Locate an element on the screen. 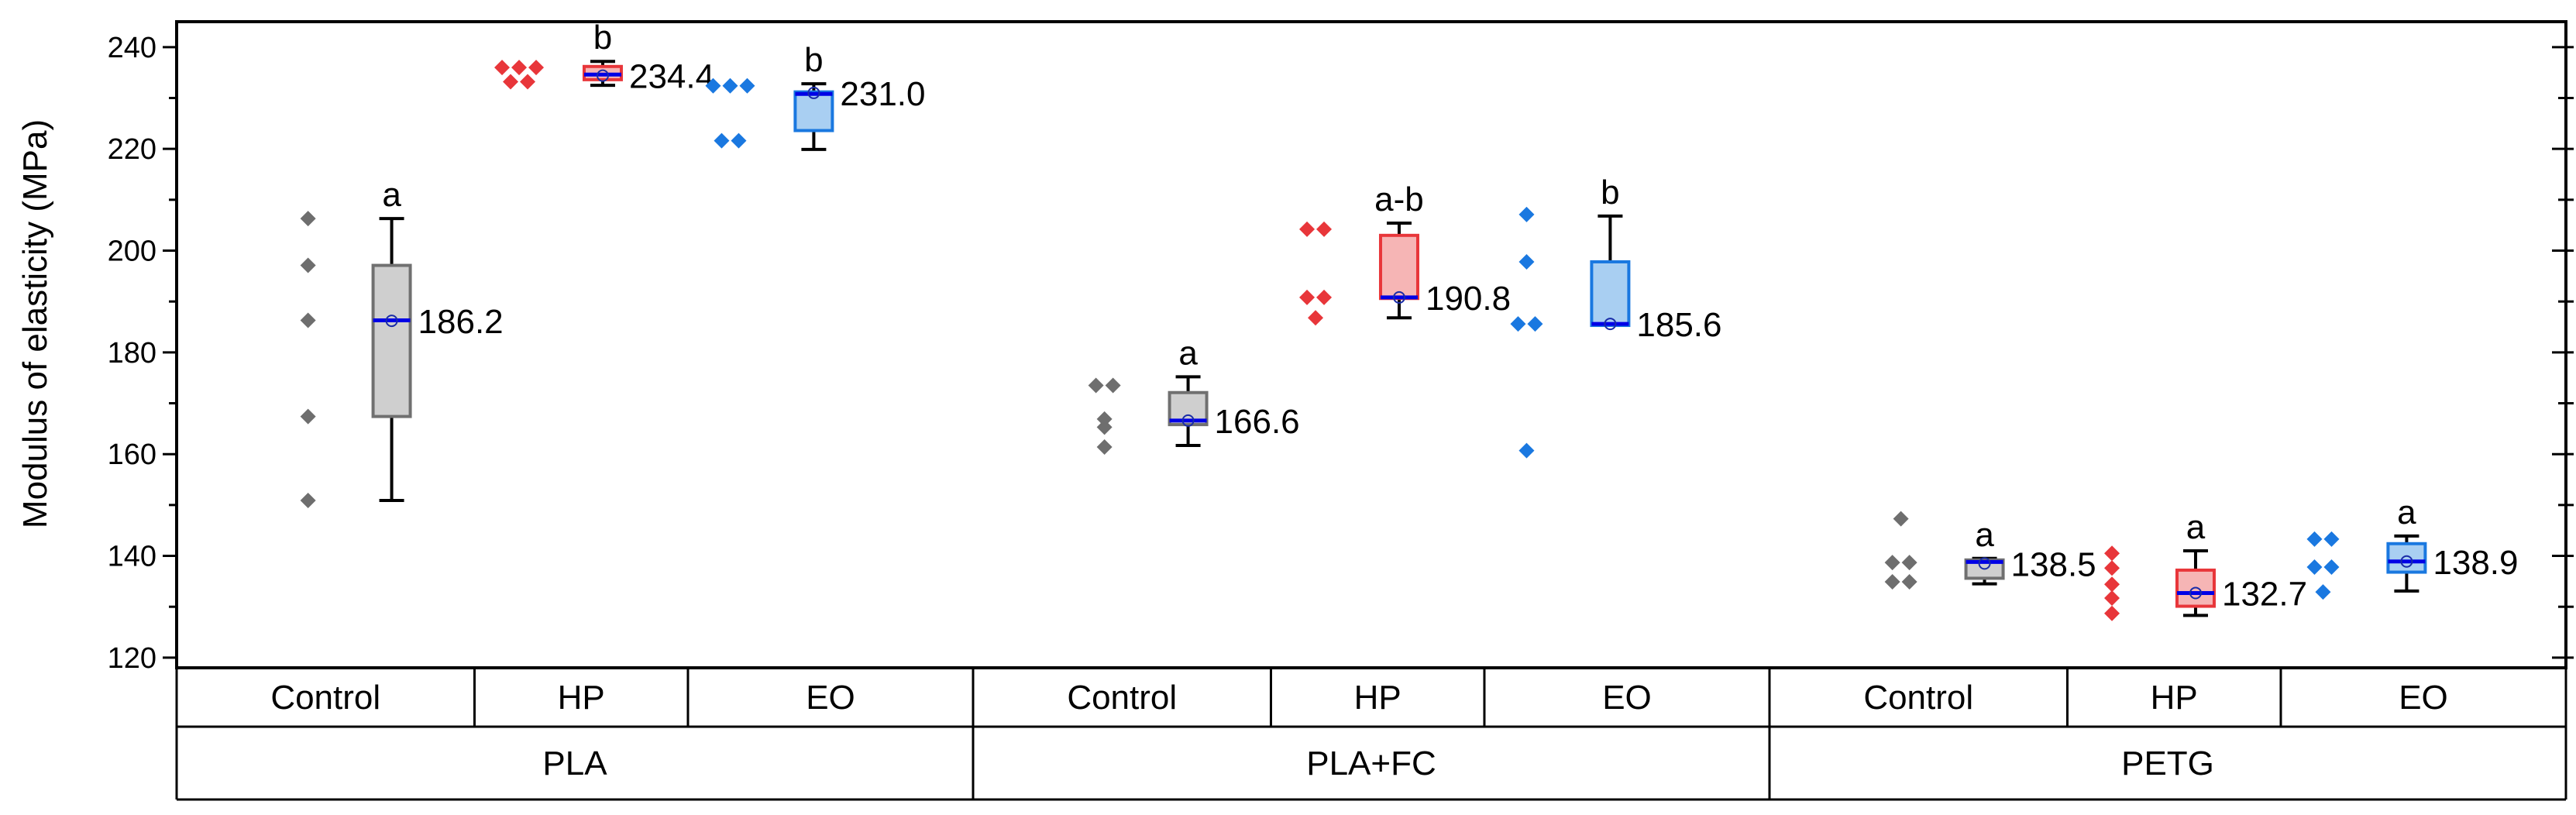 The height and width of the screenshot is (815, 2576). box-petg-hp: 132.7 a is located at coordinates (2205, 564).